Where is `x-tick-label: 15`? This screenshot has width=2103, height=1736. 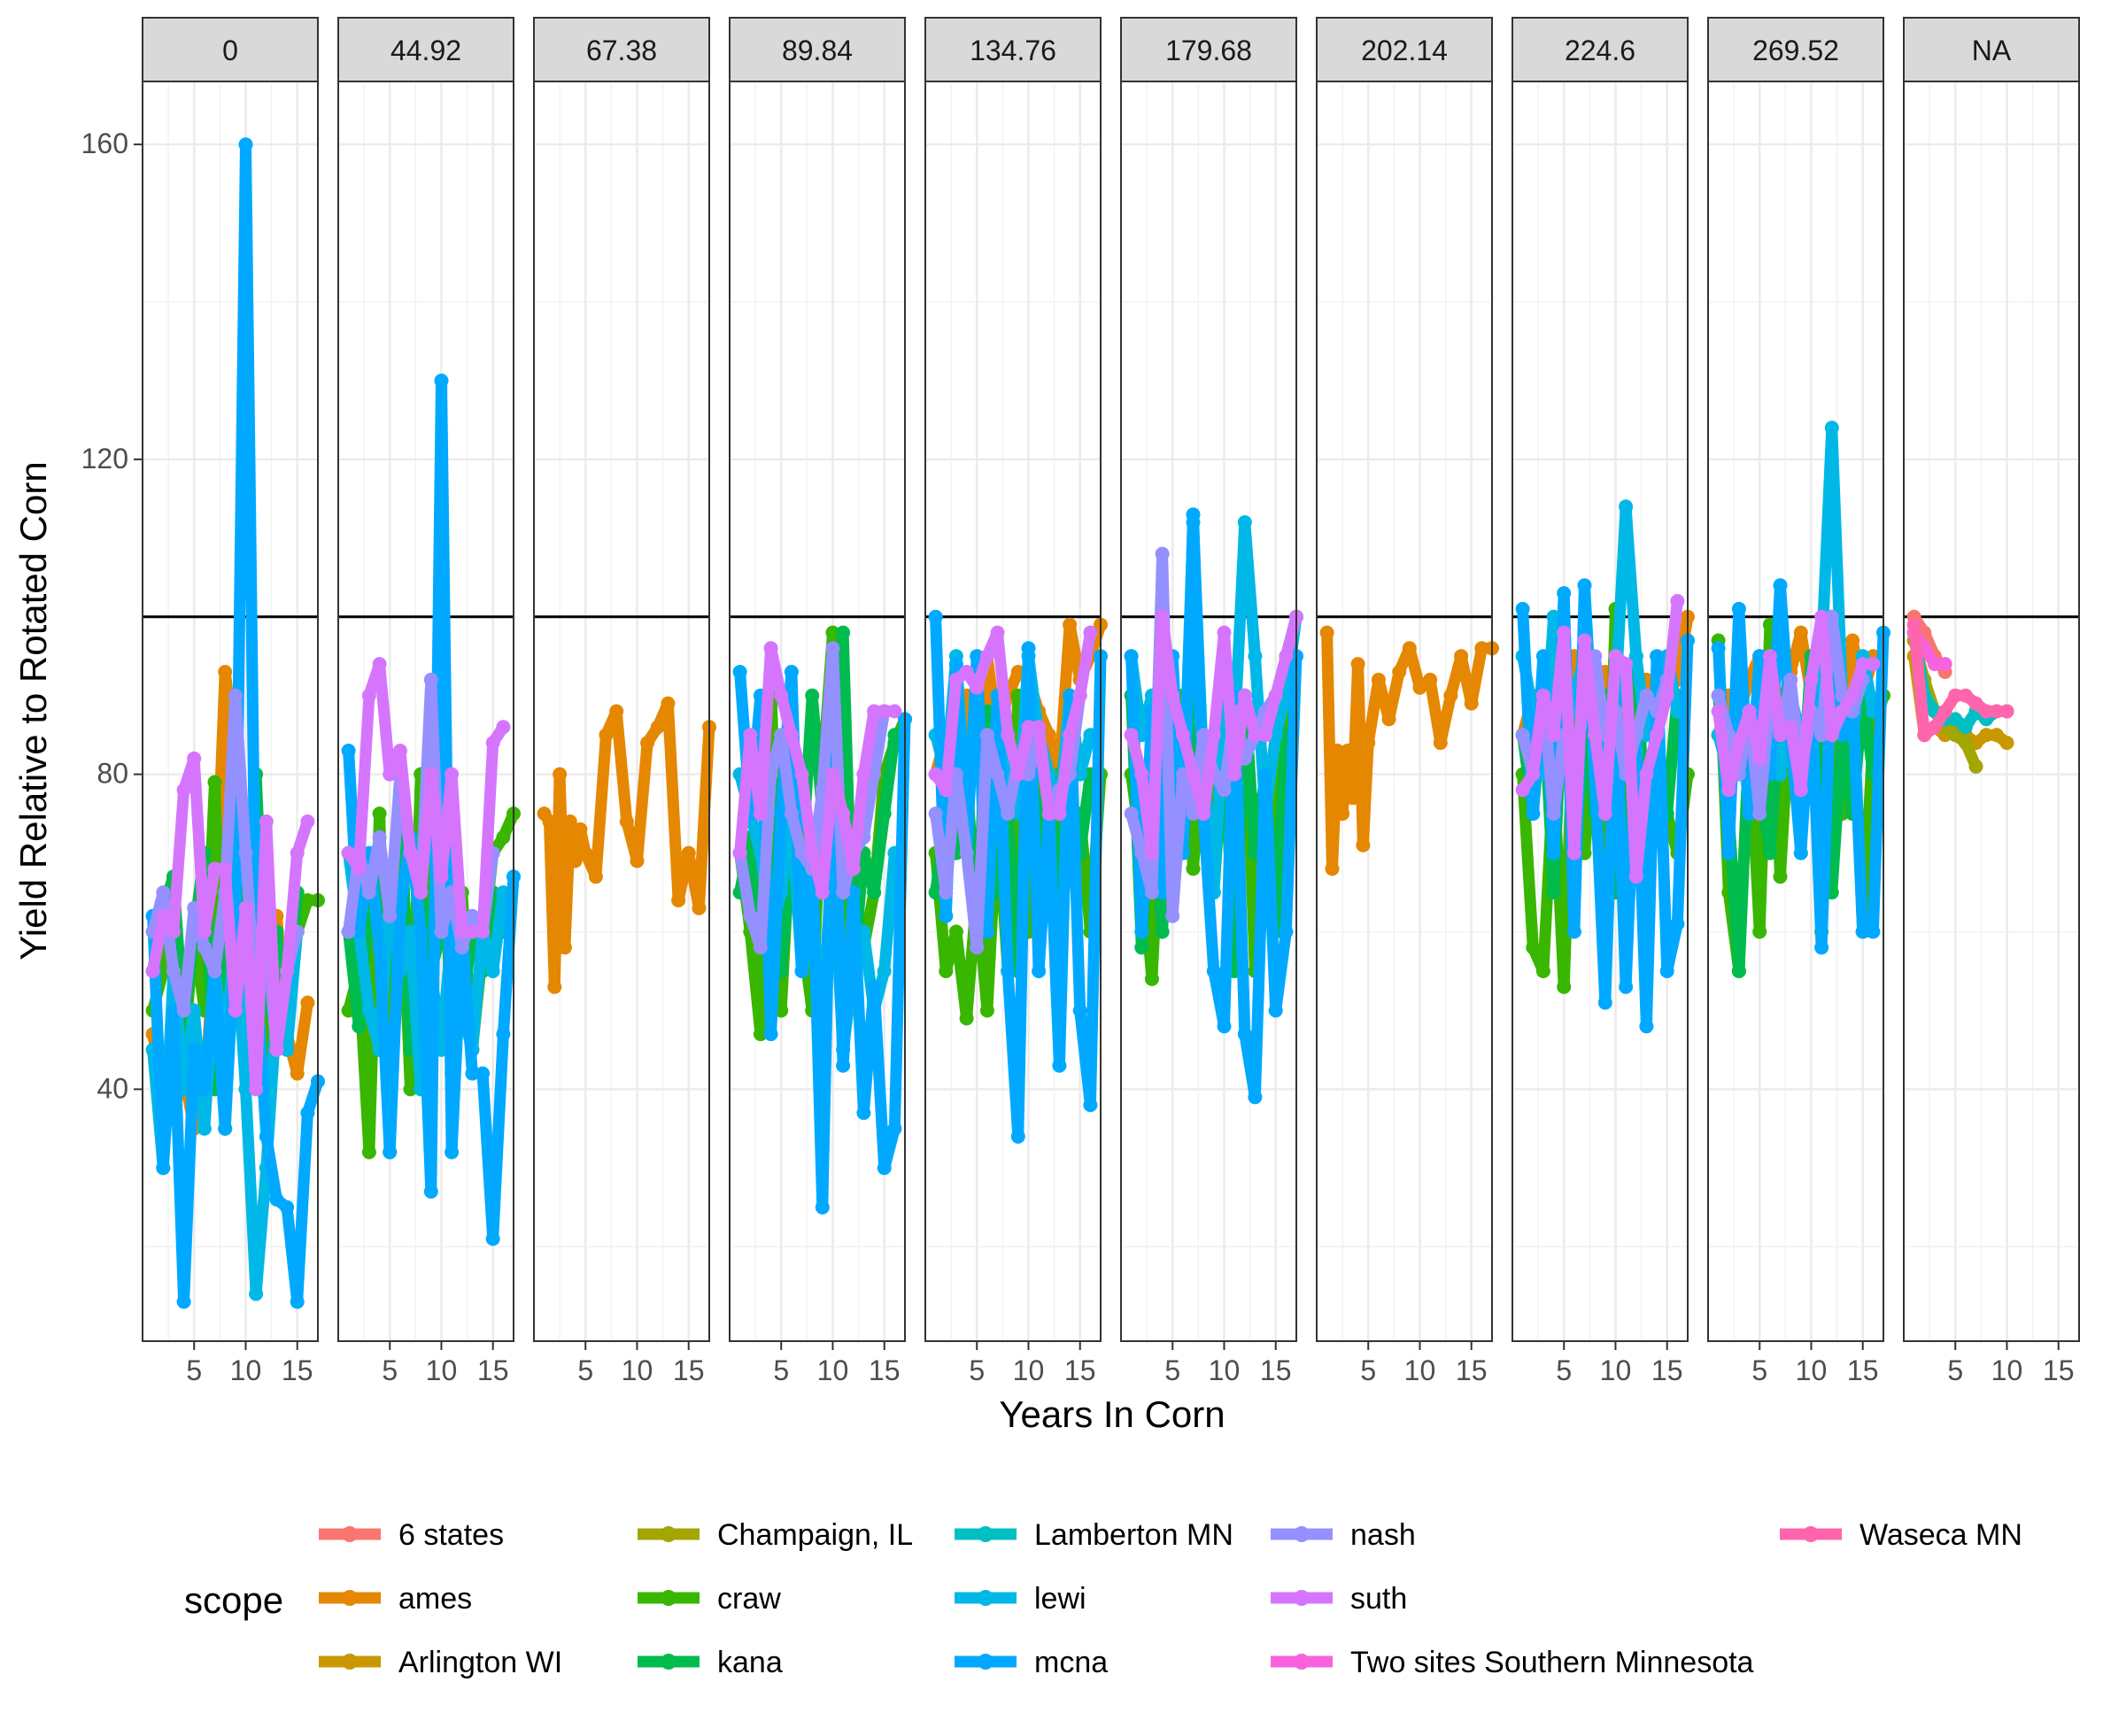 x-tick-label: 15 is located at coordinates (885, 1370).